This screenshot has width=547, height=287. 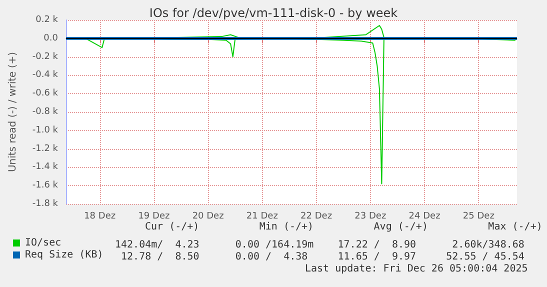 What do you see at coordinates (100, 217) in the screenshot?
I see `x-tick-label: 18 Dez` at bounding box center [100, 217].